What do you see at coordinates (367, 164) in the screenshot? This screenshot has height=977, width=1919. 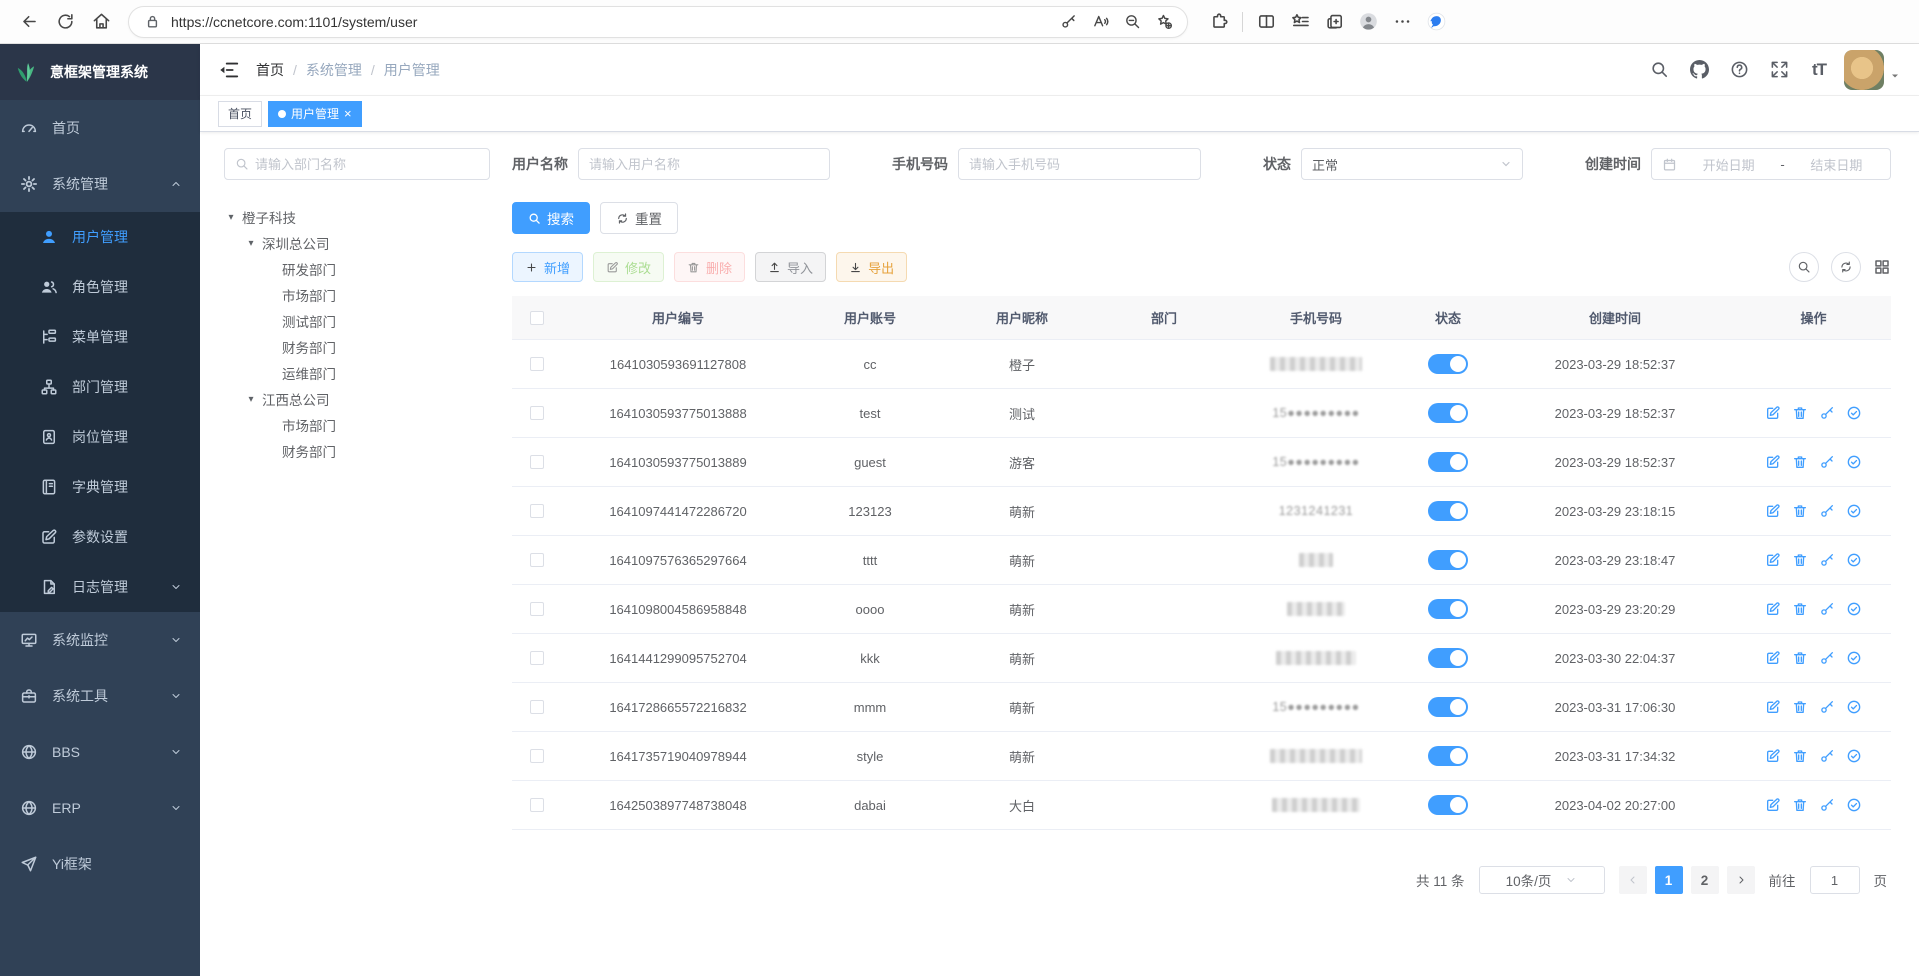 I see `dept-search-input` at bounding box center [367, 164].